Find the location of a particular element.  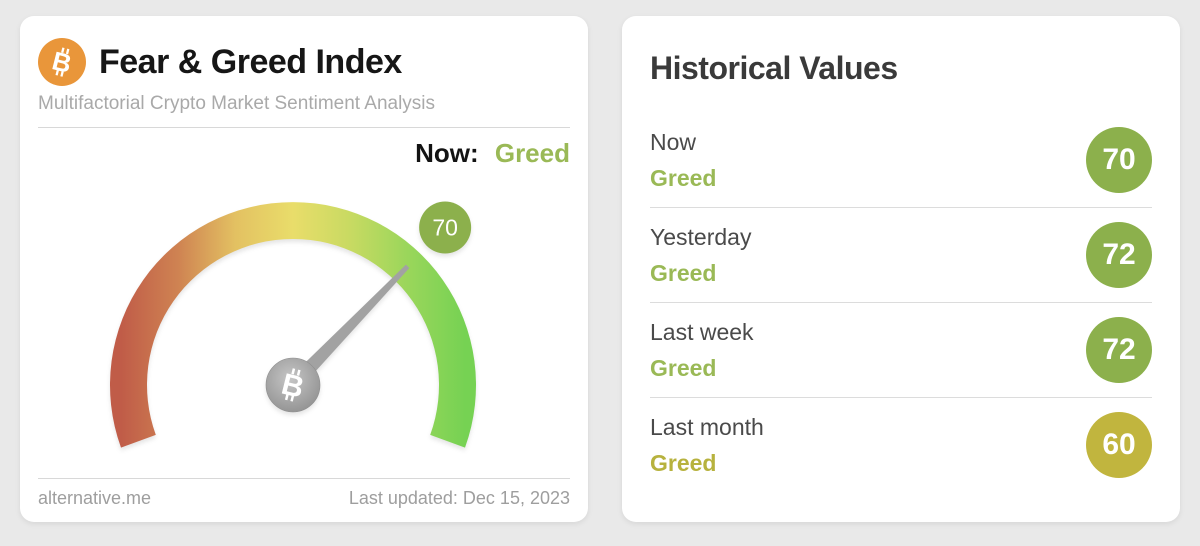

card-header: B Fear & Greed Index is located at coordinates (304, 51).